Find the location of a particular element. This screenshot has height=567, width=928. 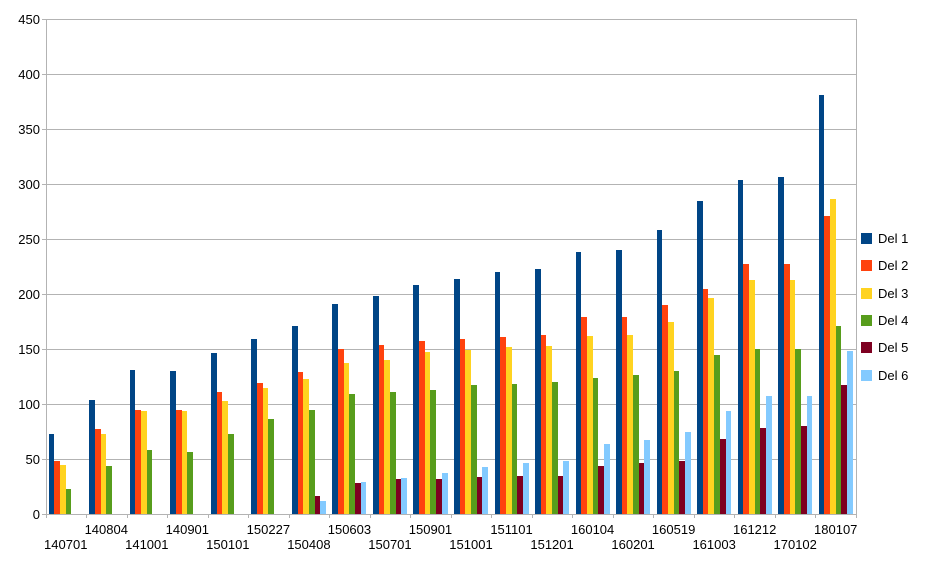

x-axis-label: 150227 is located at coordinates (268, 529).